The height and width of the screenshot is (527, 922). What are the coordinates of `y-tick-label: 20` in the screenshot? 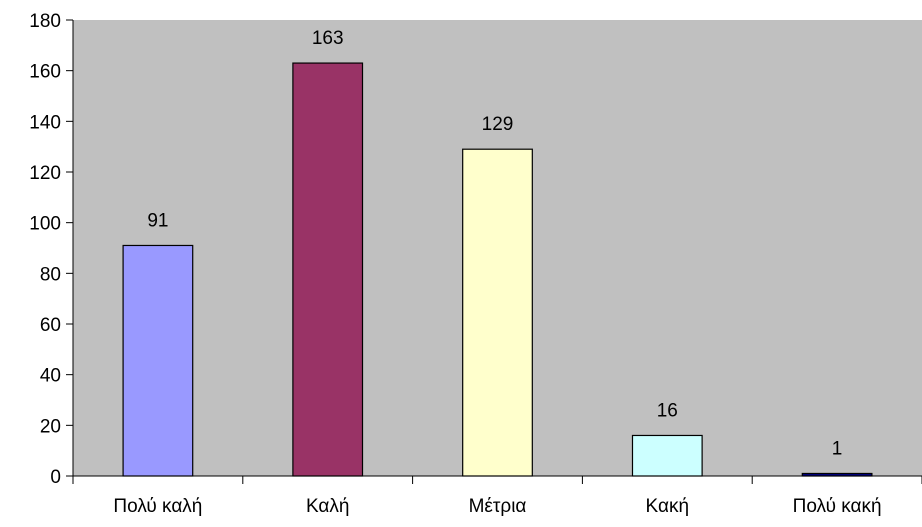 It's located at (50, 426).